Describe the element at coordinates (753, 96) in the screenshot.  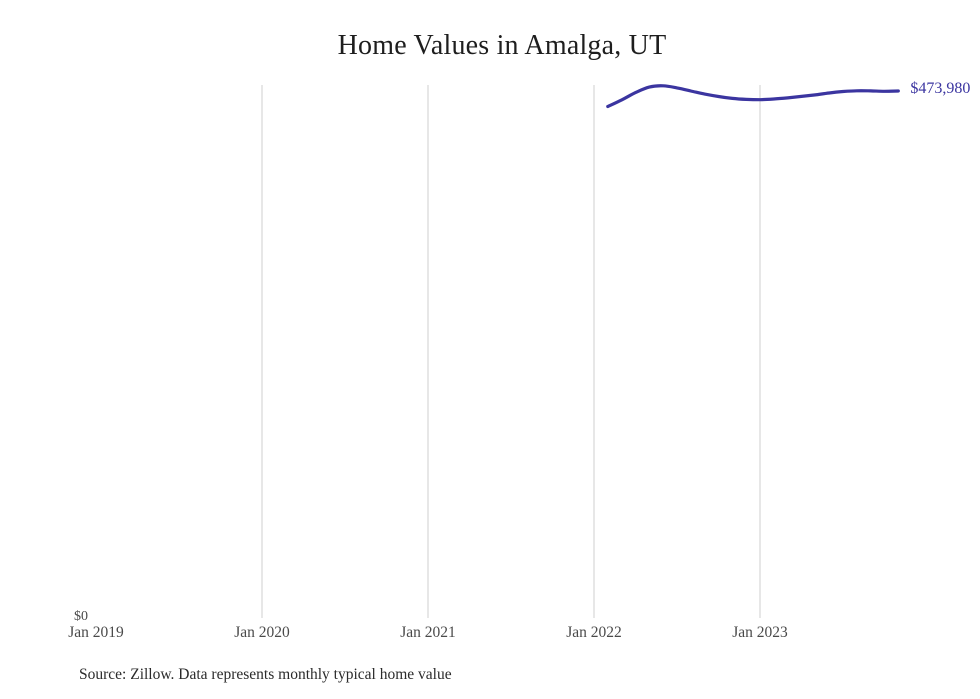
I see `home-value-line` at that location.